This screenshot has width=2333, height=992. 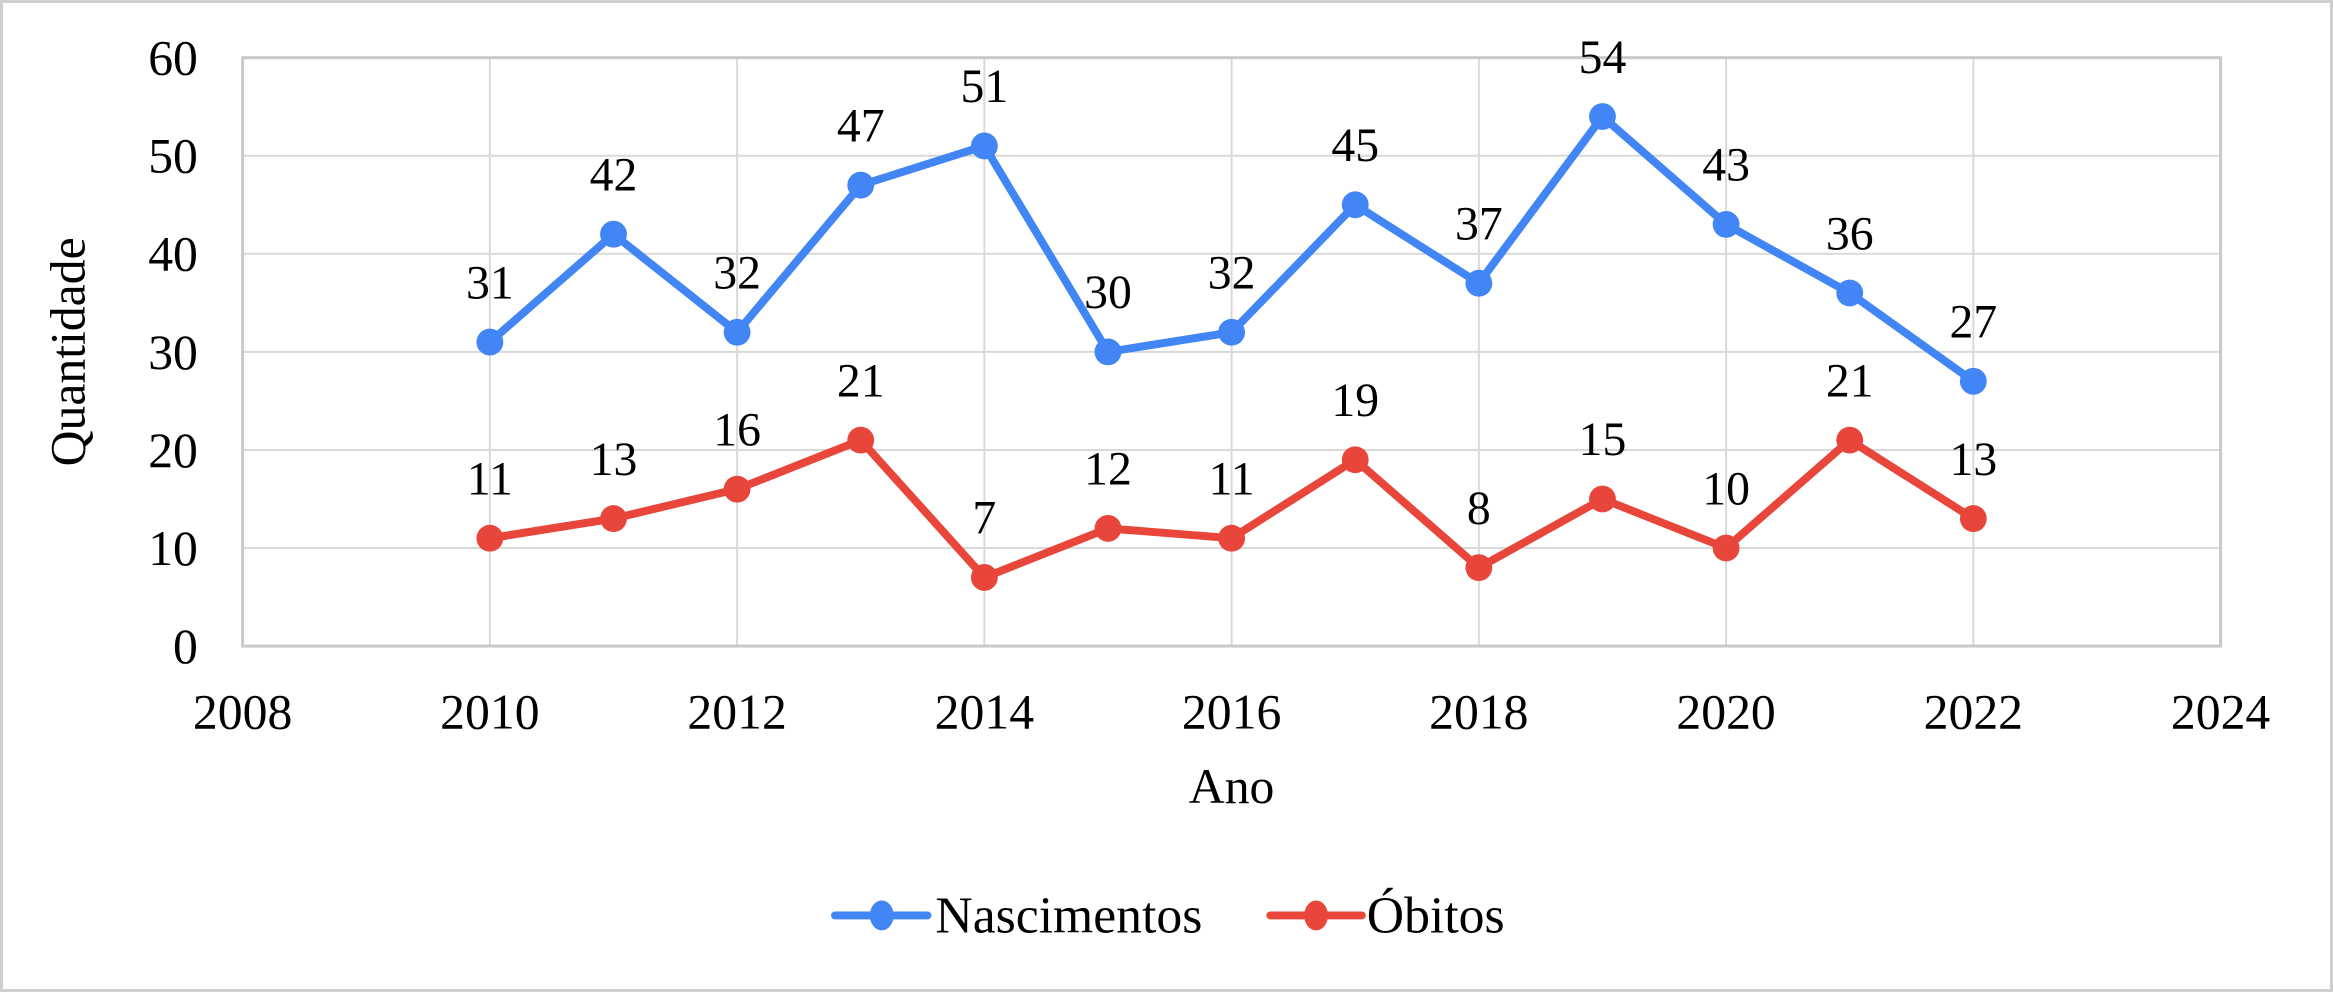 I want to click on x-tick-label: 2010, so click(x=489, y=712).